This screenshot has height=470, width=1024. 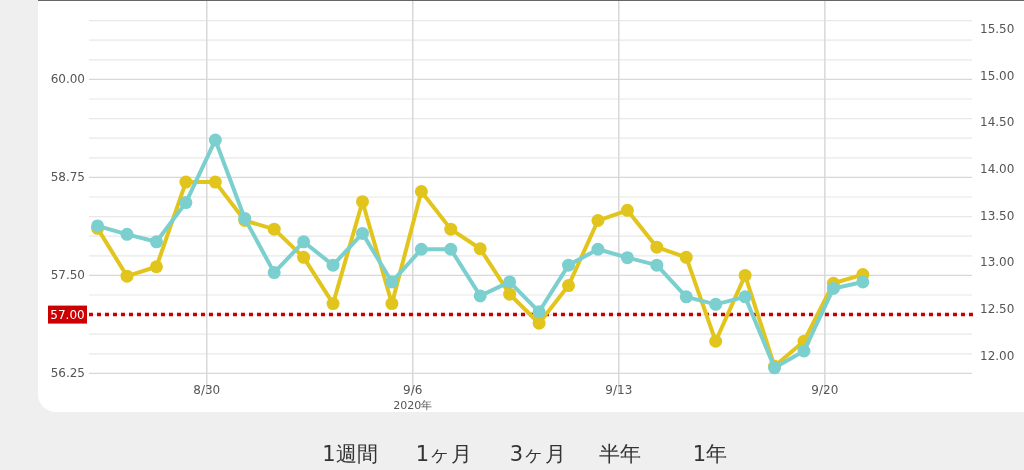 What do you see at coordinates (67, 79) in the screenshot?
I see `y-tick-label: 60.00` at bounding box center [67, 79].